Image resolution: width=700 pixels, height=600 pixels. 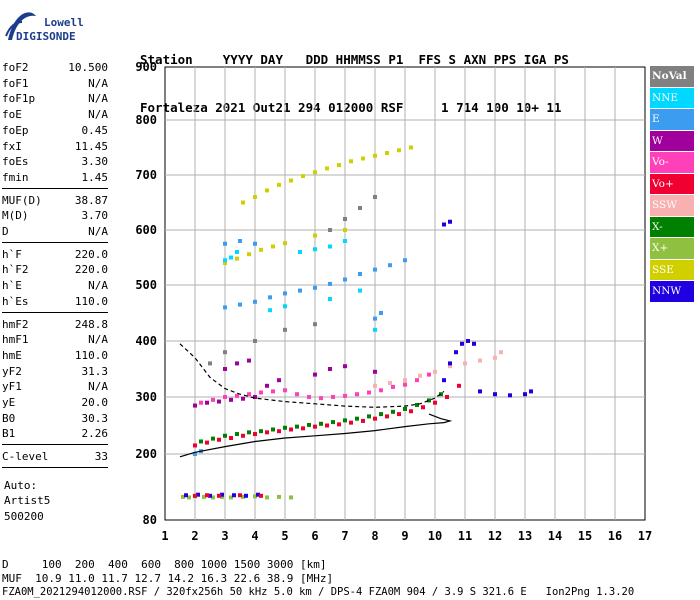 I want to click on param-key: fmin, so click(x=15, y=177).